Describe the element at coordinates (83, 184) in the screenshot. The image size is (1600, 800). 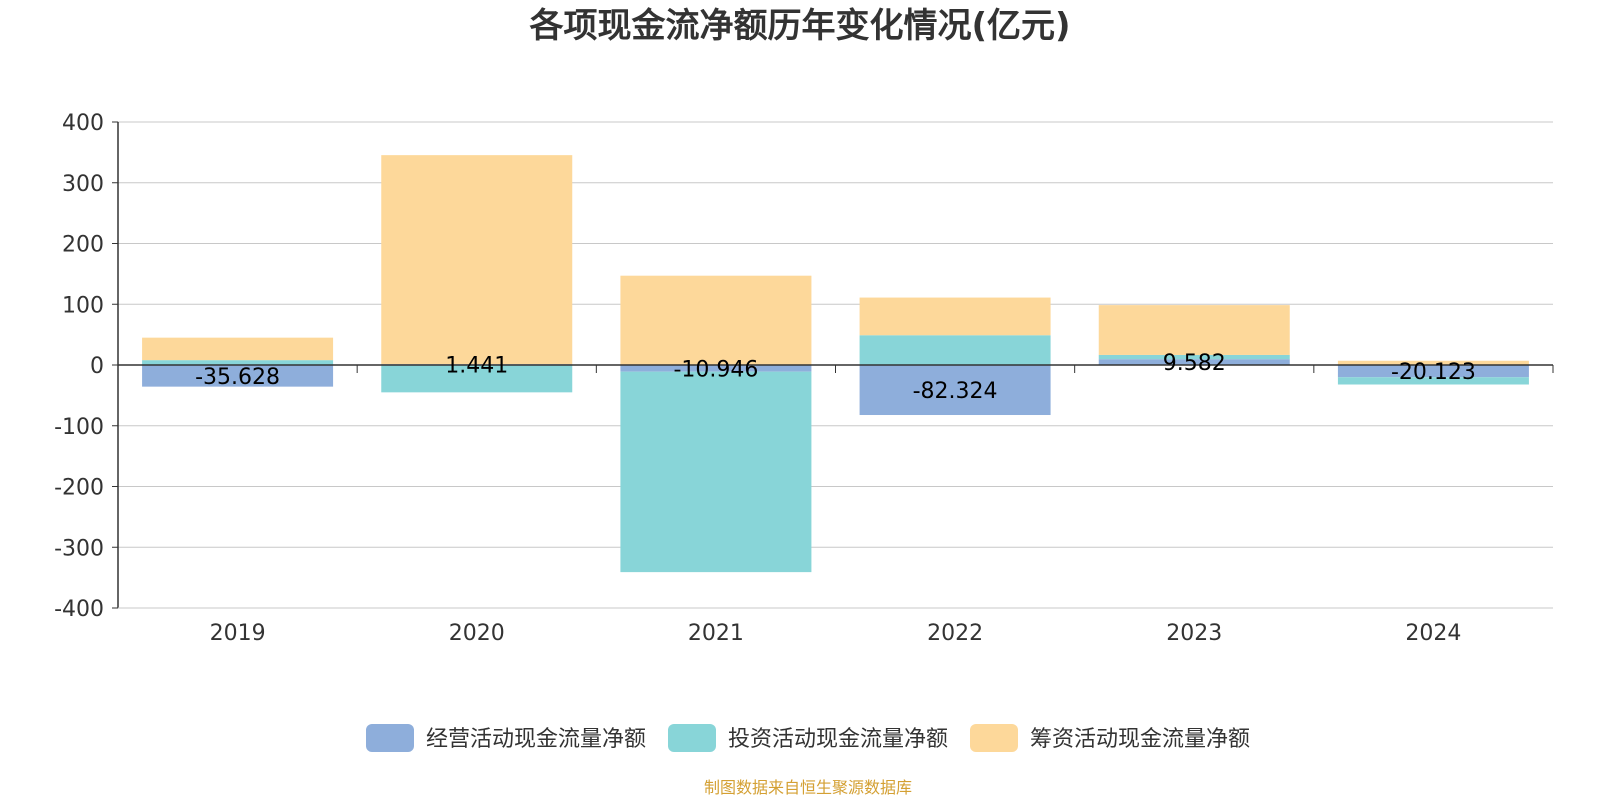
I see `y-tick-label: 300` at that location.